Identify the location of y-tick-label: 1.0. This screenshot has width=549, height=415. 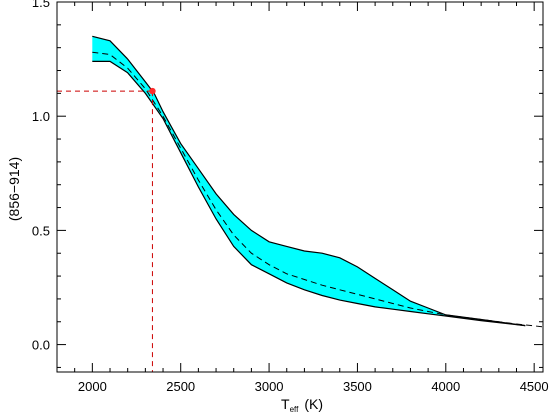
(41, 116).